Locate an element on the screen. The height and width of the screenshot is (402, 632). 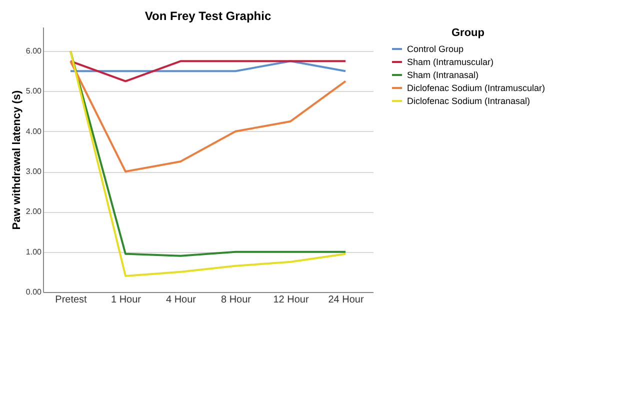
x-tick-label: 8 Hour is located at coordinates (236, 300).